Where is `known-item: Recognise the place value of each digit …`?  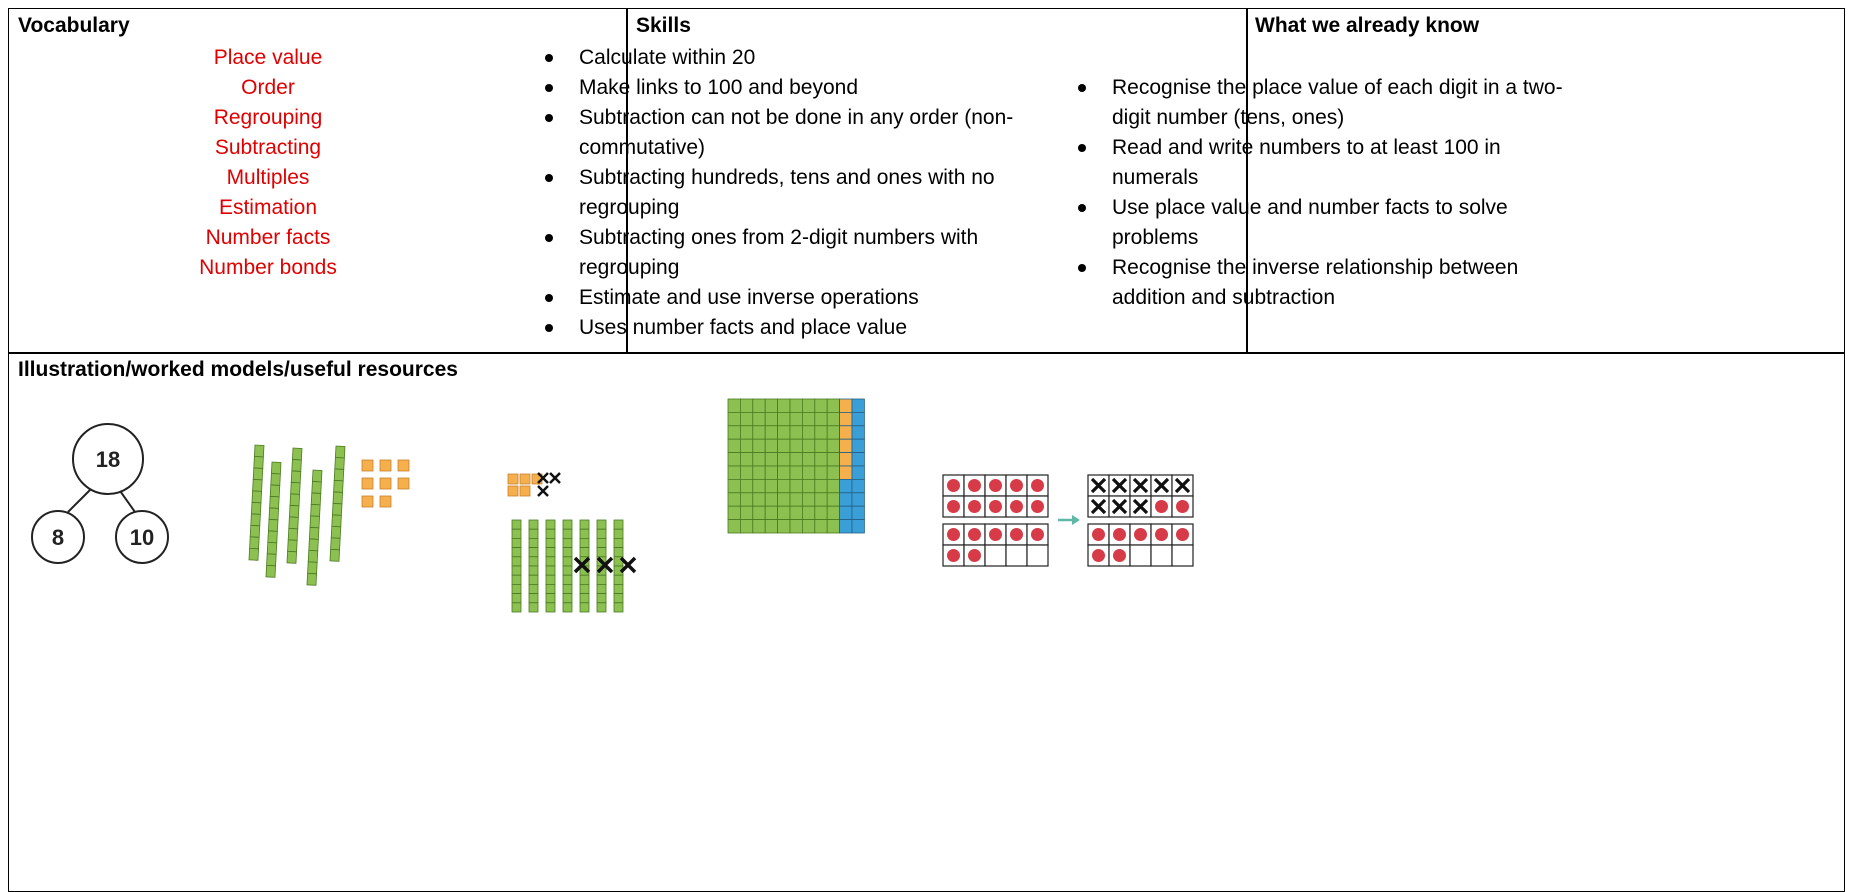
known-item: Recognise the place value of each digit … is located at coordinates (1320, 103).